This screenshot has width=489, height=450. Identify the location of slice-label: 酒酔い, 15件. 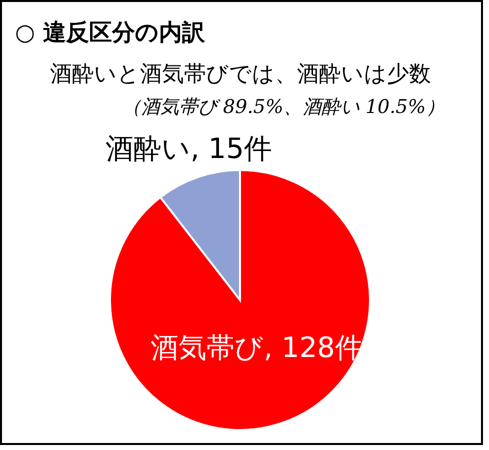
(188, 148).